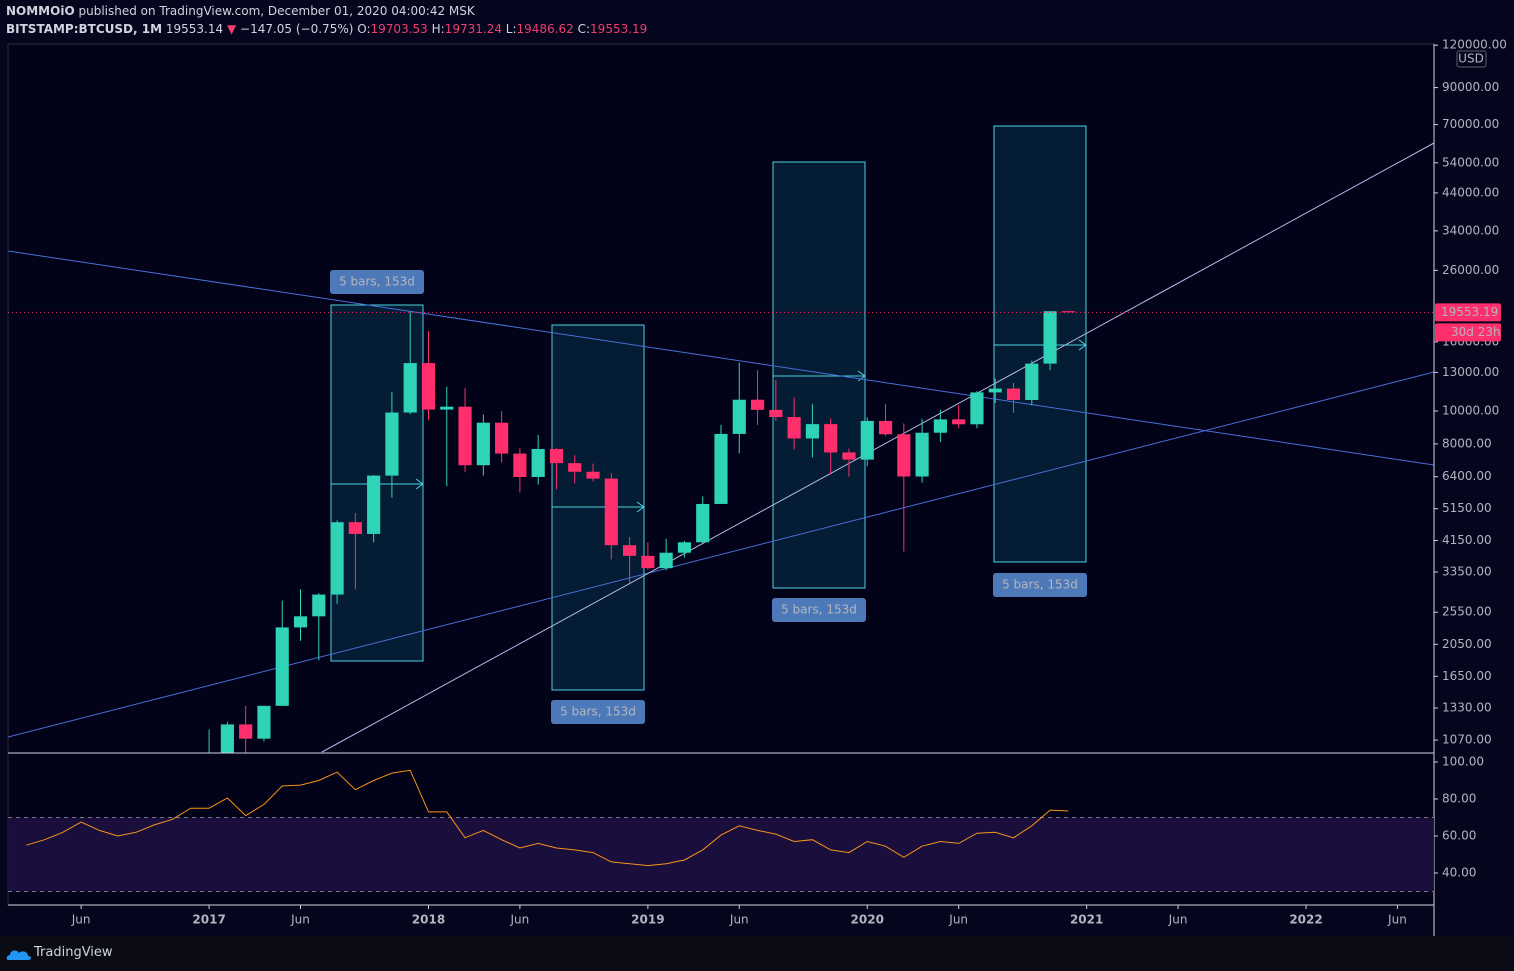 This screenshot has width=1514, height=971. What do you see at coordinates (584, 29) in the screenshot?
I see `ohlc-letter: C:` at bounding box center [584, 29].